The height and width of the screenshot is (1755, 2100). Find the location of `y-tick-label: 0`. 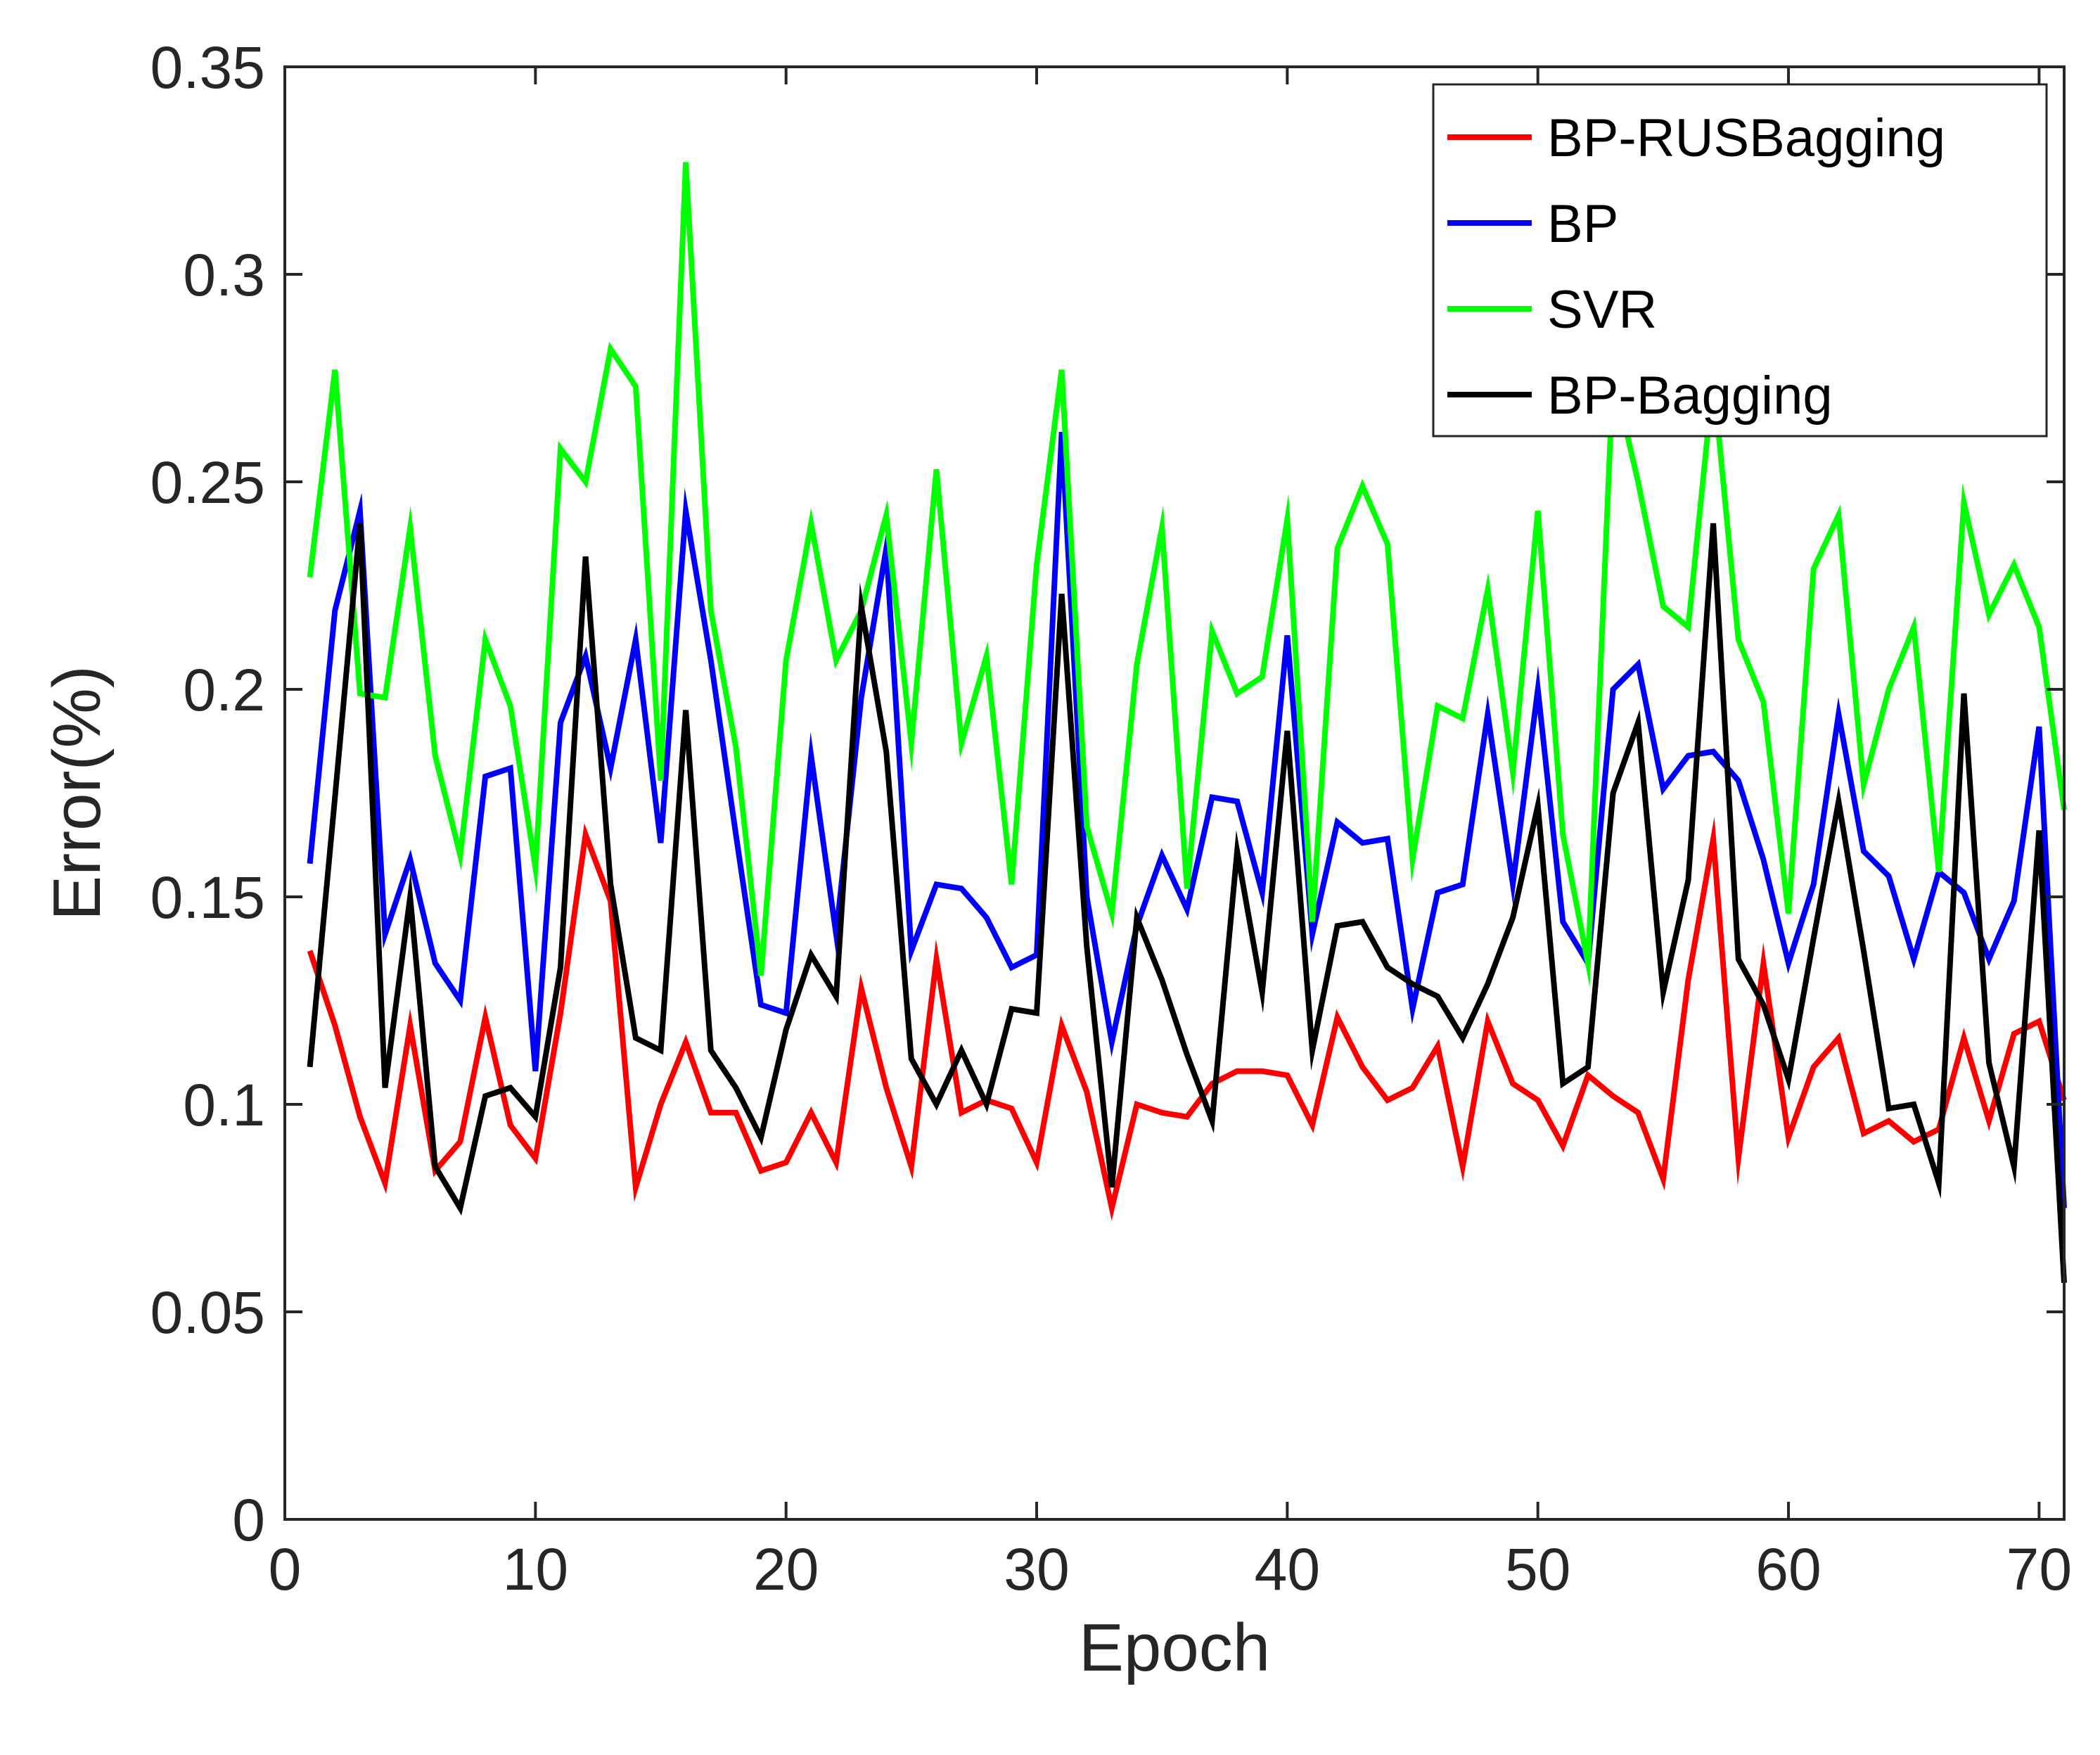

y-tick-label: 0 is located at coordinates (249, 1520).